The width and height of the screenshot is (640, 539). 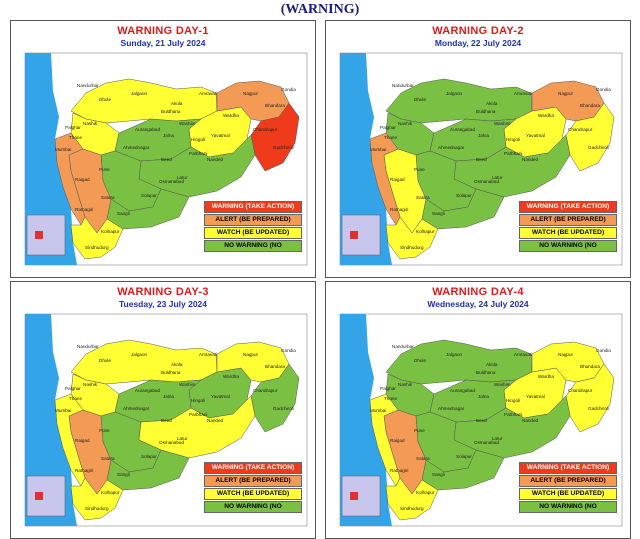 I want to click on district-label: Ratnagiri, so click(x=399, y=209).